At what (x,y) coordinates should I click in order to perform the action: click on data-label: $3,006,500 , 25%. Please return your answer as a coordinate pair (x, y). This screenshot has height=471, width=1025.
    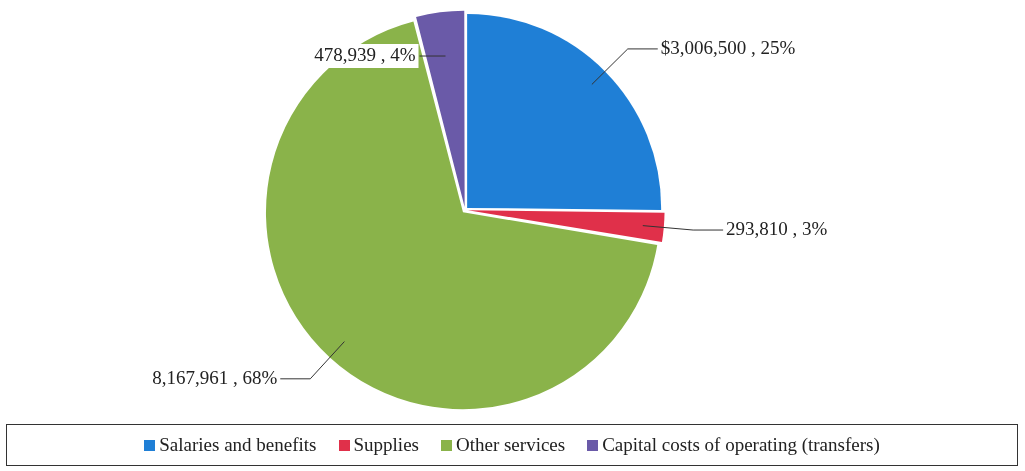
    Looking at the image, I should click on (728, 47).